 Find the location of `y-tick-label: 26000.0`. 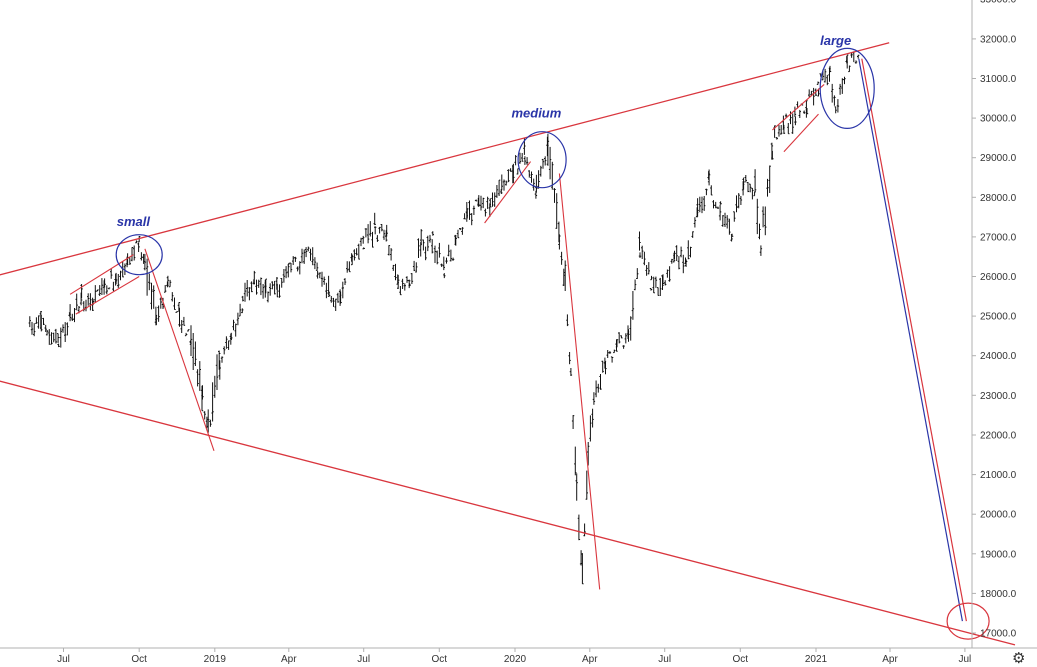

y-tick-label: 26000.0 is located at coordinates (998, 277).